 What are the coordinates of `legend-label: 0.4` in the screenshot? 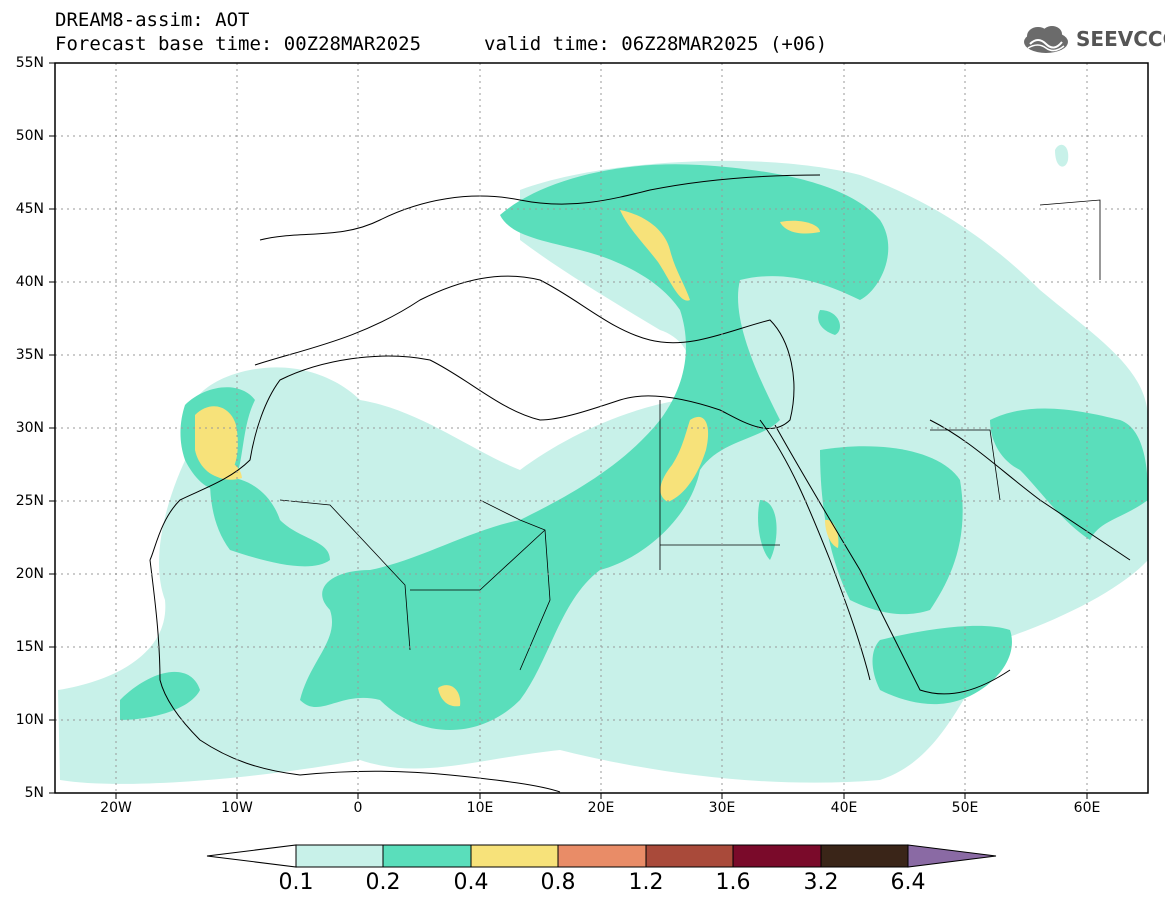 It's located at (471, 882).